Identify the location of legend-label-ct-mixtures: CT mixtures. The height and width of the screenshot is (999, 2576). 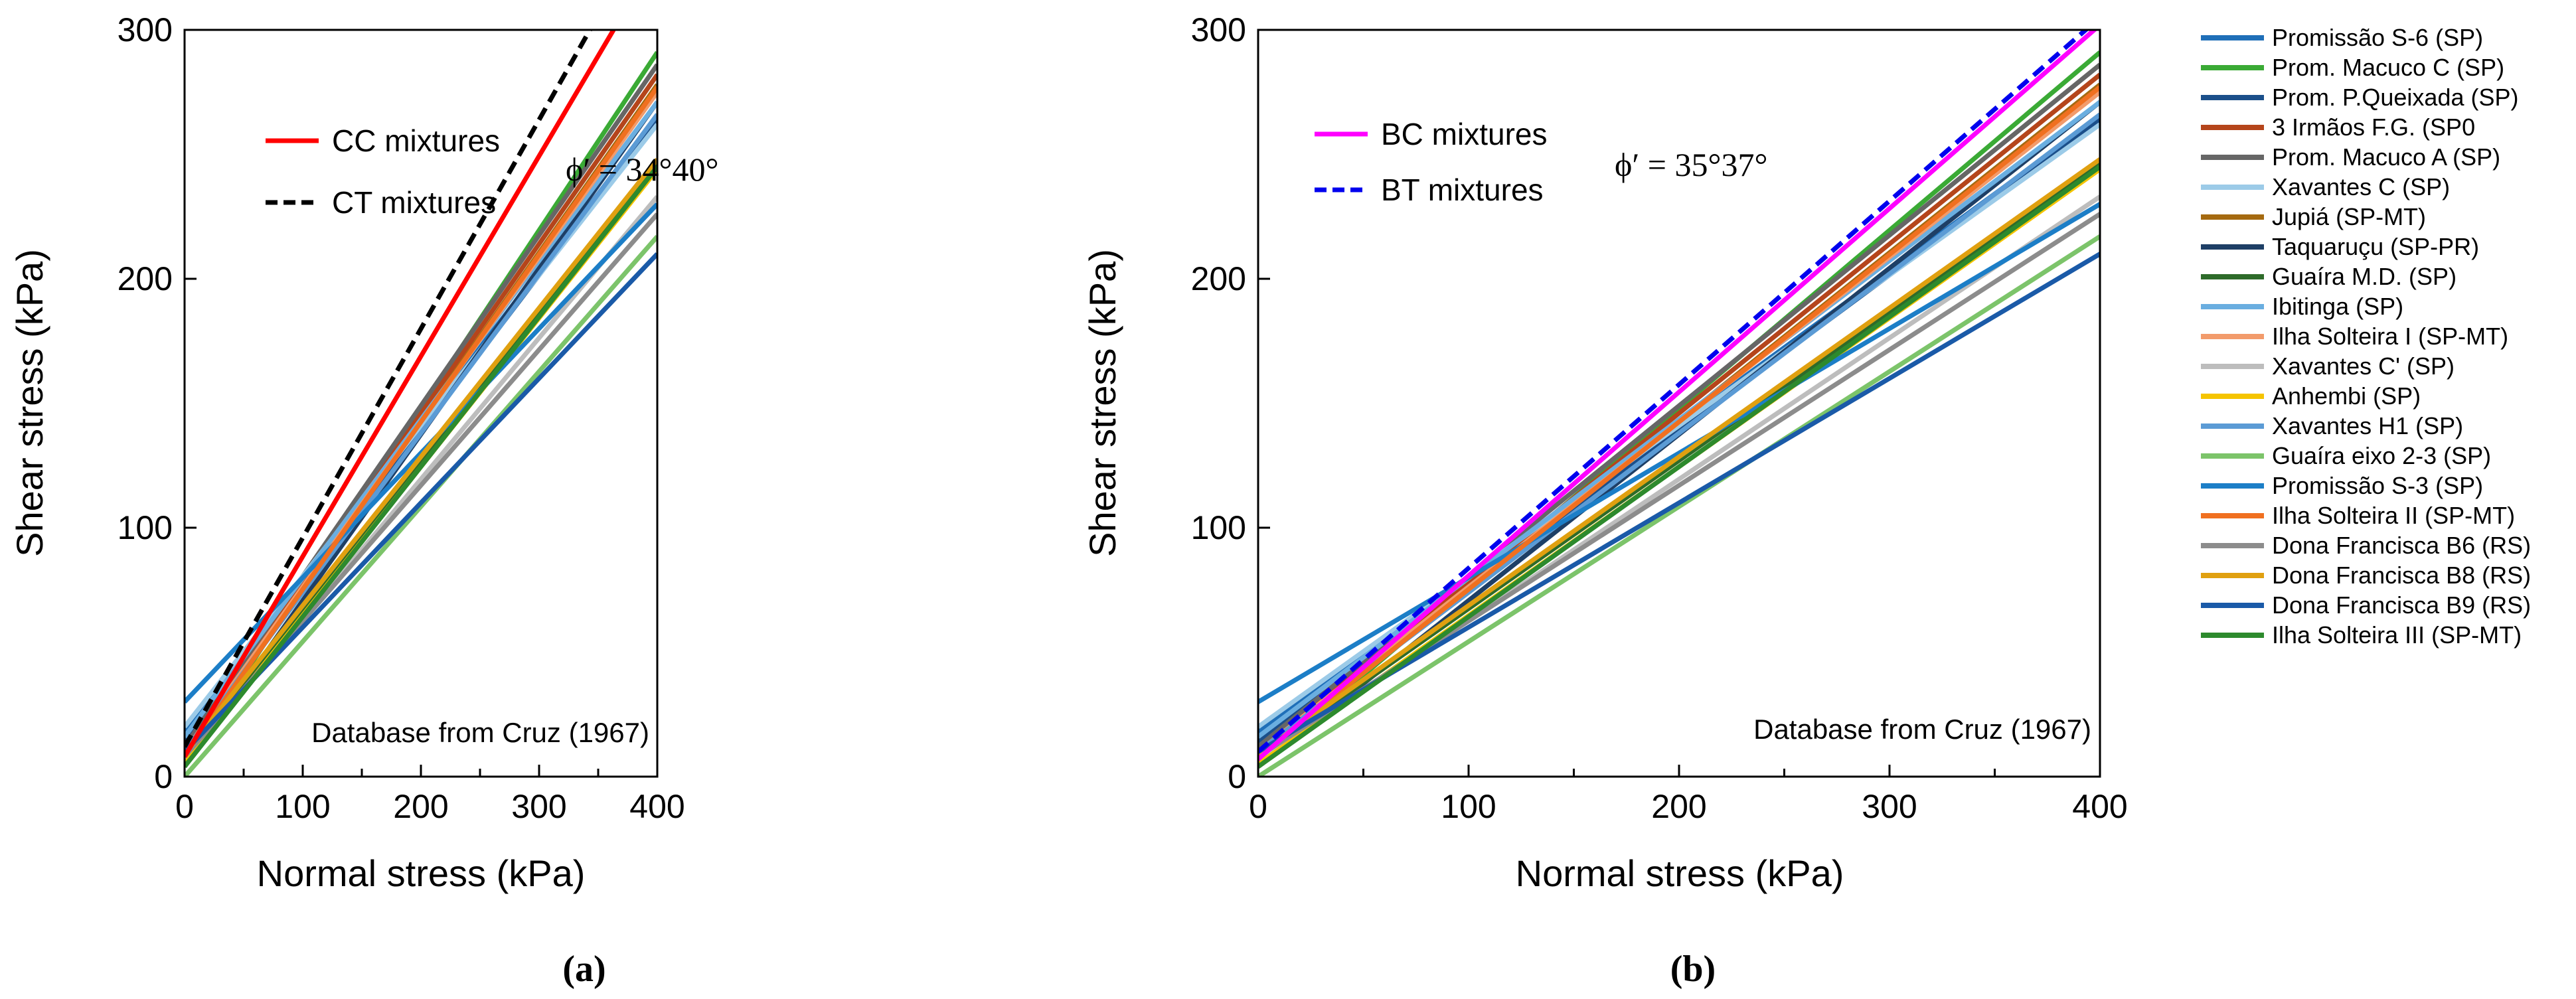
(414, 202).